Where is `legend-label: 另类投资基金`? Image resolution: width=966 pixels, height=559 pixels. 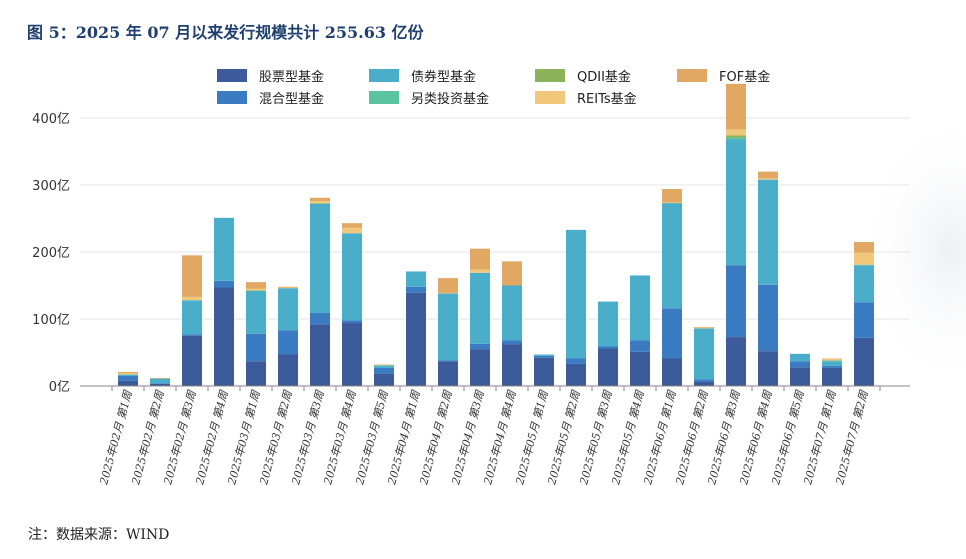
legend-label: 另类投资基金 is located at coordinates (450, 99).